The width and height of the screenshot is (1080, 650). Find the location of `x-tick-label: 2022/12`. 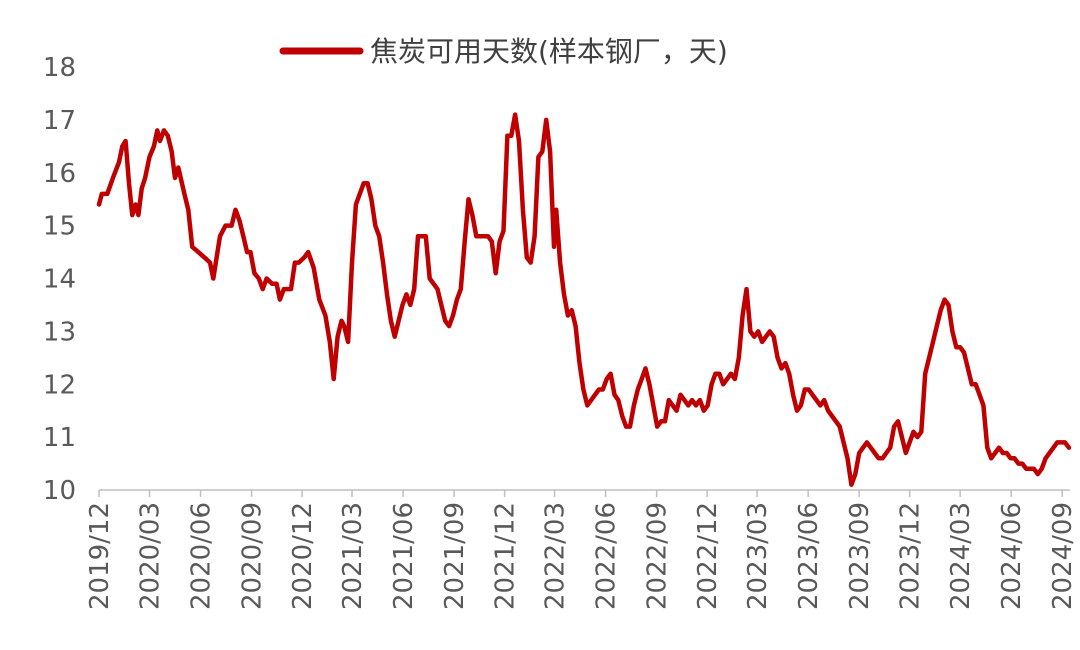

x-tick-label: 2022/12 is located at coordinates (708, 556).